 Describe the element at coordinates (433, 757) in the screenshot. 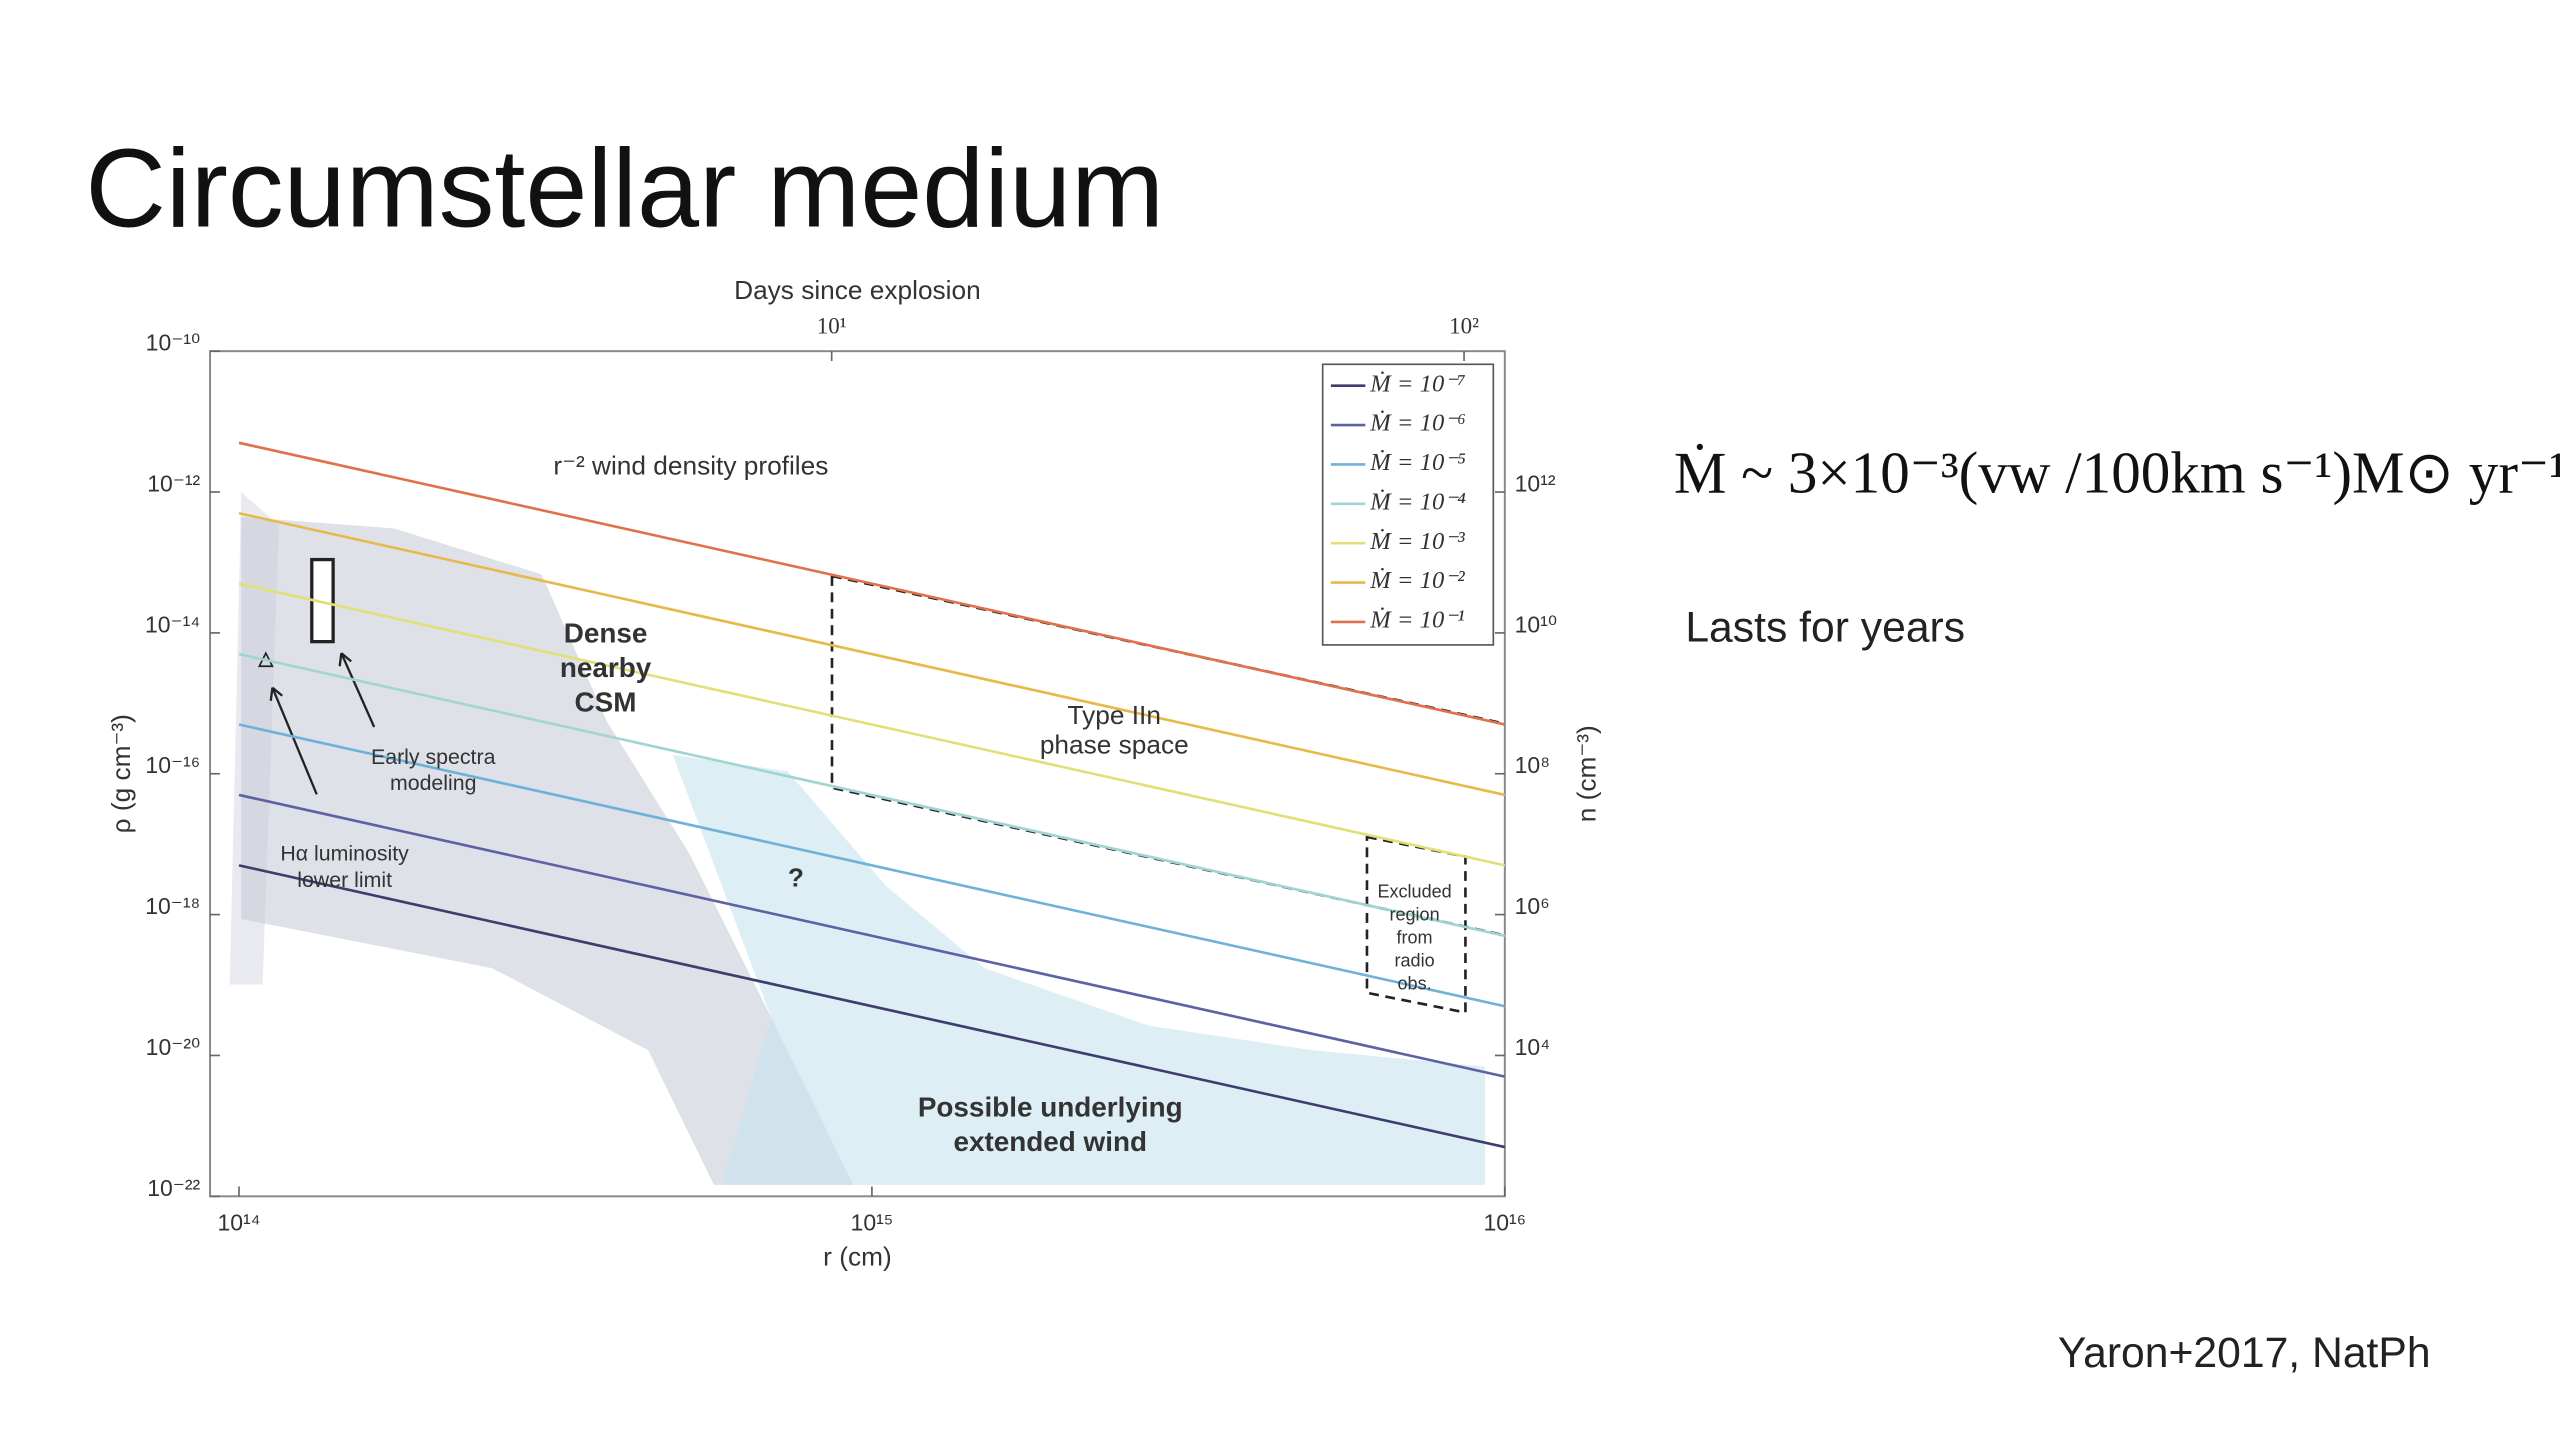

I see `annotation: Early spectra` at that location.